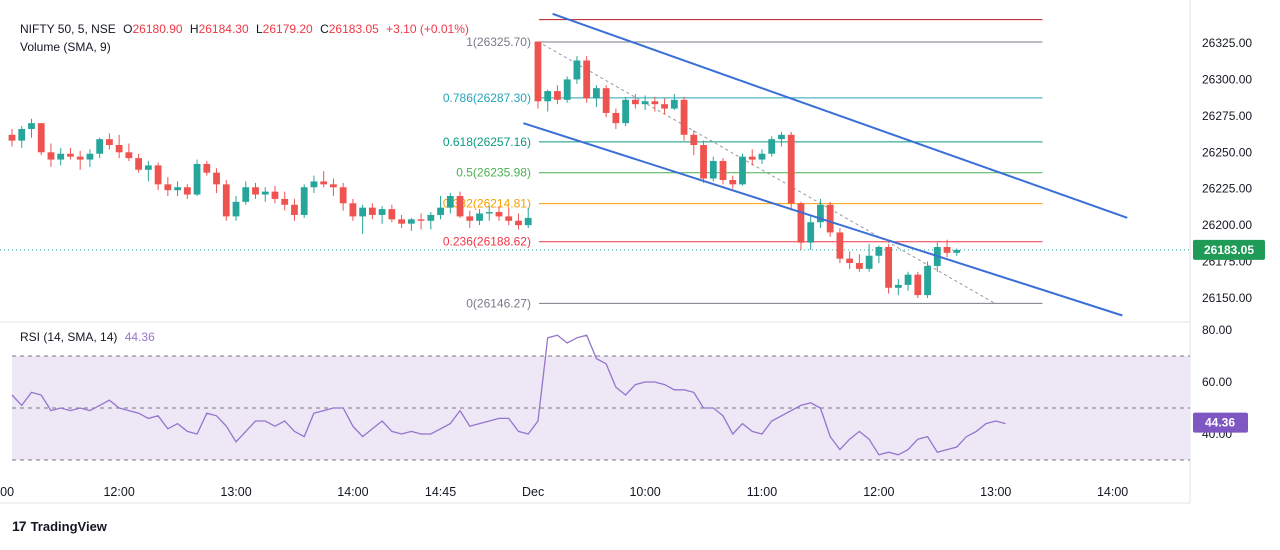 This screenshot has height=550, width=1280. What do you see at coordinates (69, 337) in the screenshot?
I see `rsi-indicator-label: RSI (14, SMA, 14)` at bounding box center [69, 337].